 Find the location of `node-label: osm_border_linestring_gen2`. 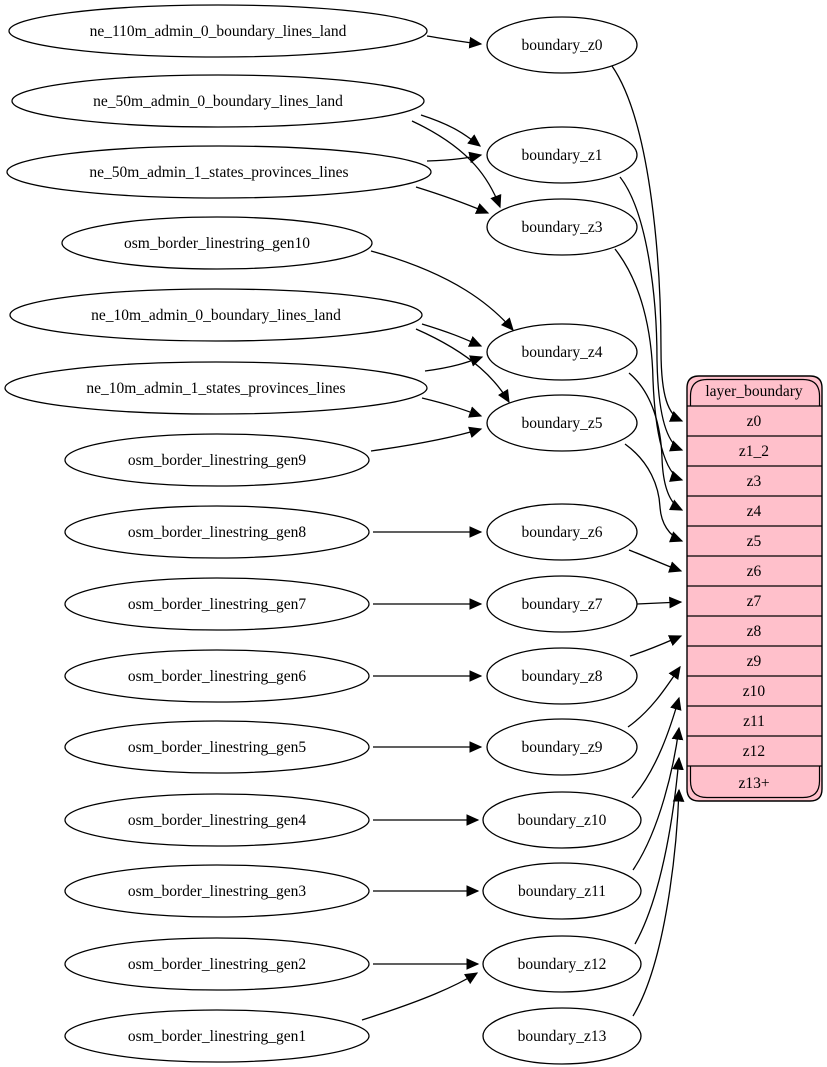

node-label: osm_border_linestring_gen2 is located at coordinates (217, 964).